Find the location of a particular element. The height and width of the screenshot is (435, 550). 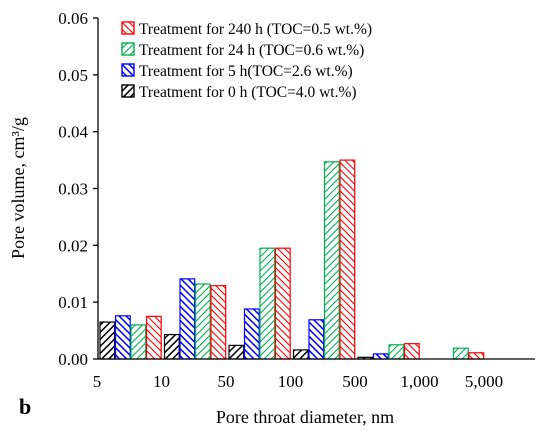

y-tick-label: 0.01 is located at coordinates (73, 302).